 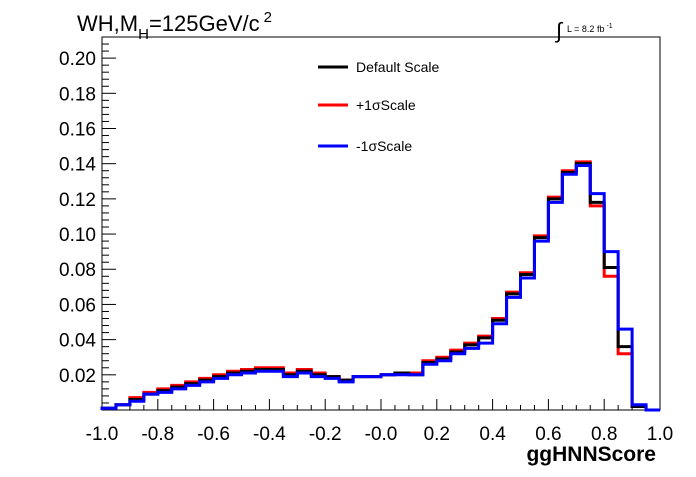 What do you see at coordinates (213, 434) in the screenshot?
I see `x-tick-label: -0.6` at bounding box center [213, 434].